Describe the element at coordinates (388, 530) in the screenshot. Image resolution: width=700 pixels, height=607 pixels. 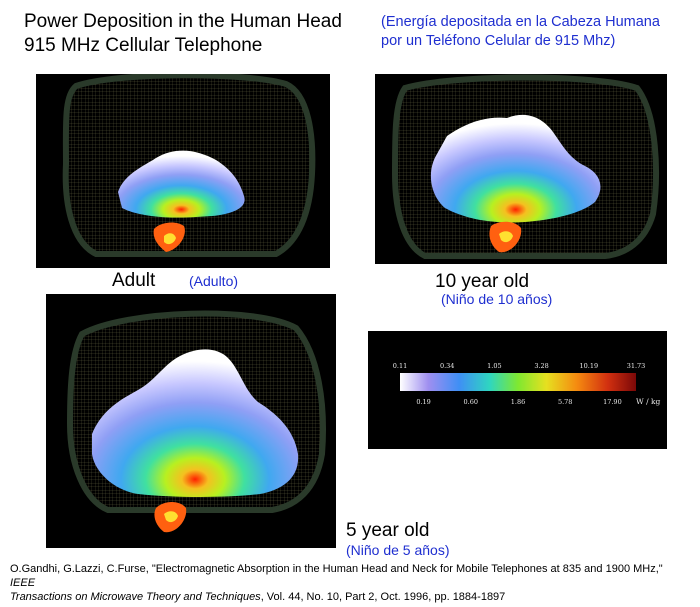
I see `five-year-old-label: 5 year old` at that location.